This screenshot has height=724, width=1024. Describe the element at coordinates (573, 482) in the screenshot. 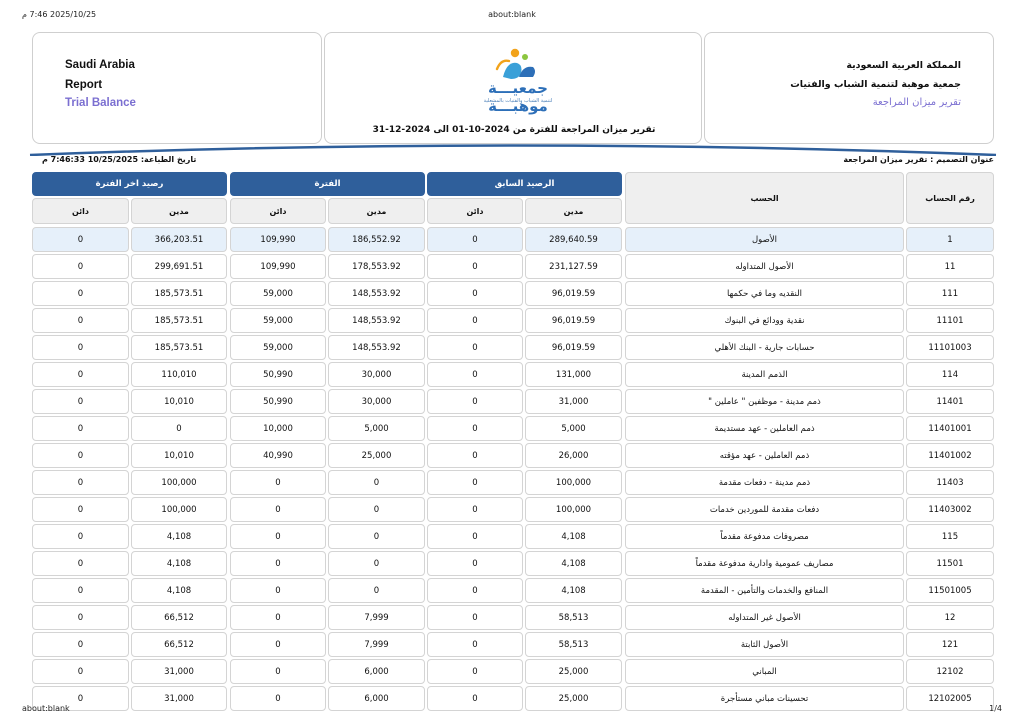

I see `table-cell-prev-debit: 100,000` at that location.